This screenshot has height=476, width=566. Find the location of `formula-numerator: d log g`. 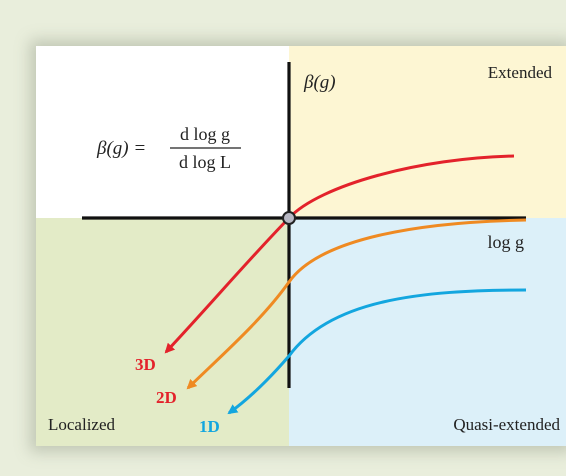

formula-numerator: d log g is located at coordinates (205, 134).